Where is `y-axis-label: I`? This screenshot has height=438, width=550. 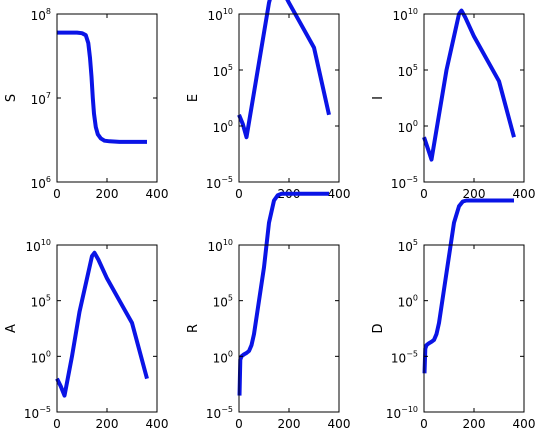 y-axis-label: I is located at coordinates (378, 98).